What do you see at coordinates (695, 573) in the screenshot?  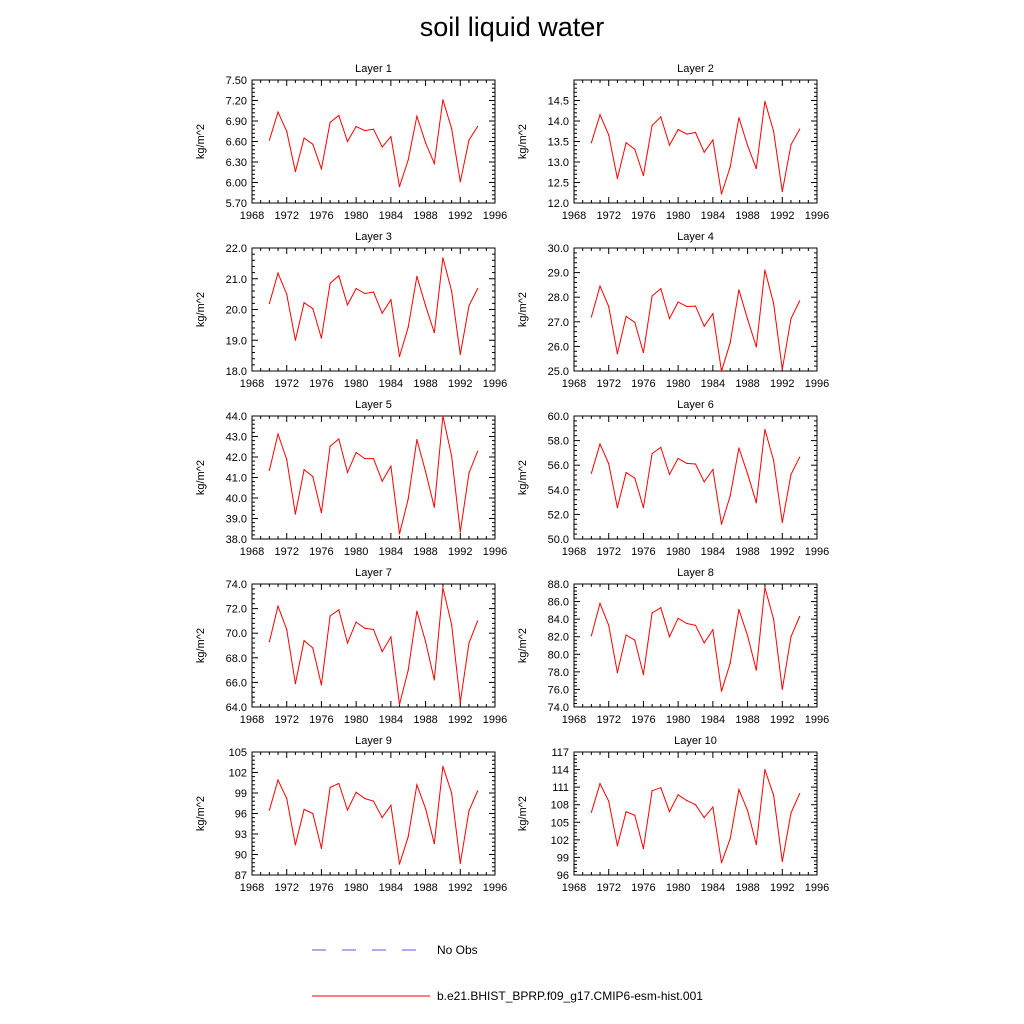 I see `panel-title: Layer 8` at bounding box center [695, 573].